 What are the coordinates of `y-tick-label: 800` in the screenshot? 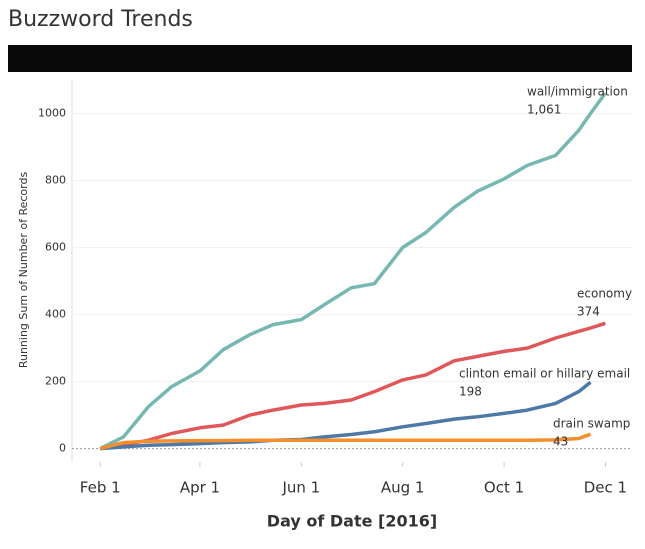 It's located at (55, 180).